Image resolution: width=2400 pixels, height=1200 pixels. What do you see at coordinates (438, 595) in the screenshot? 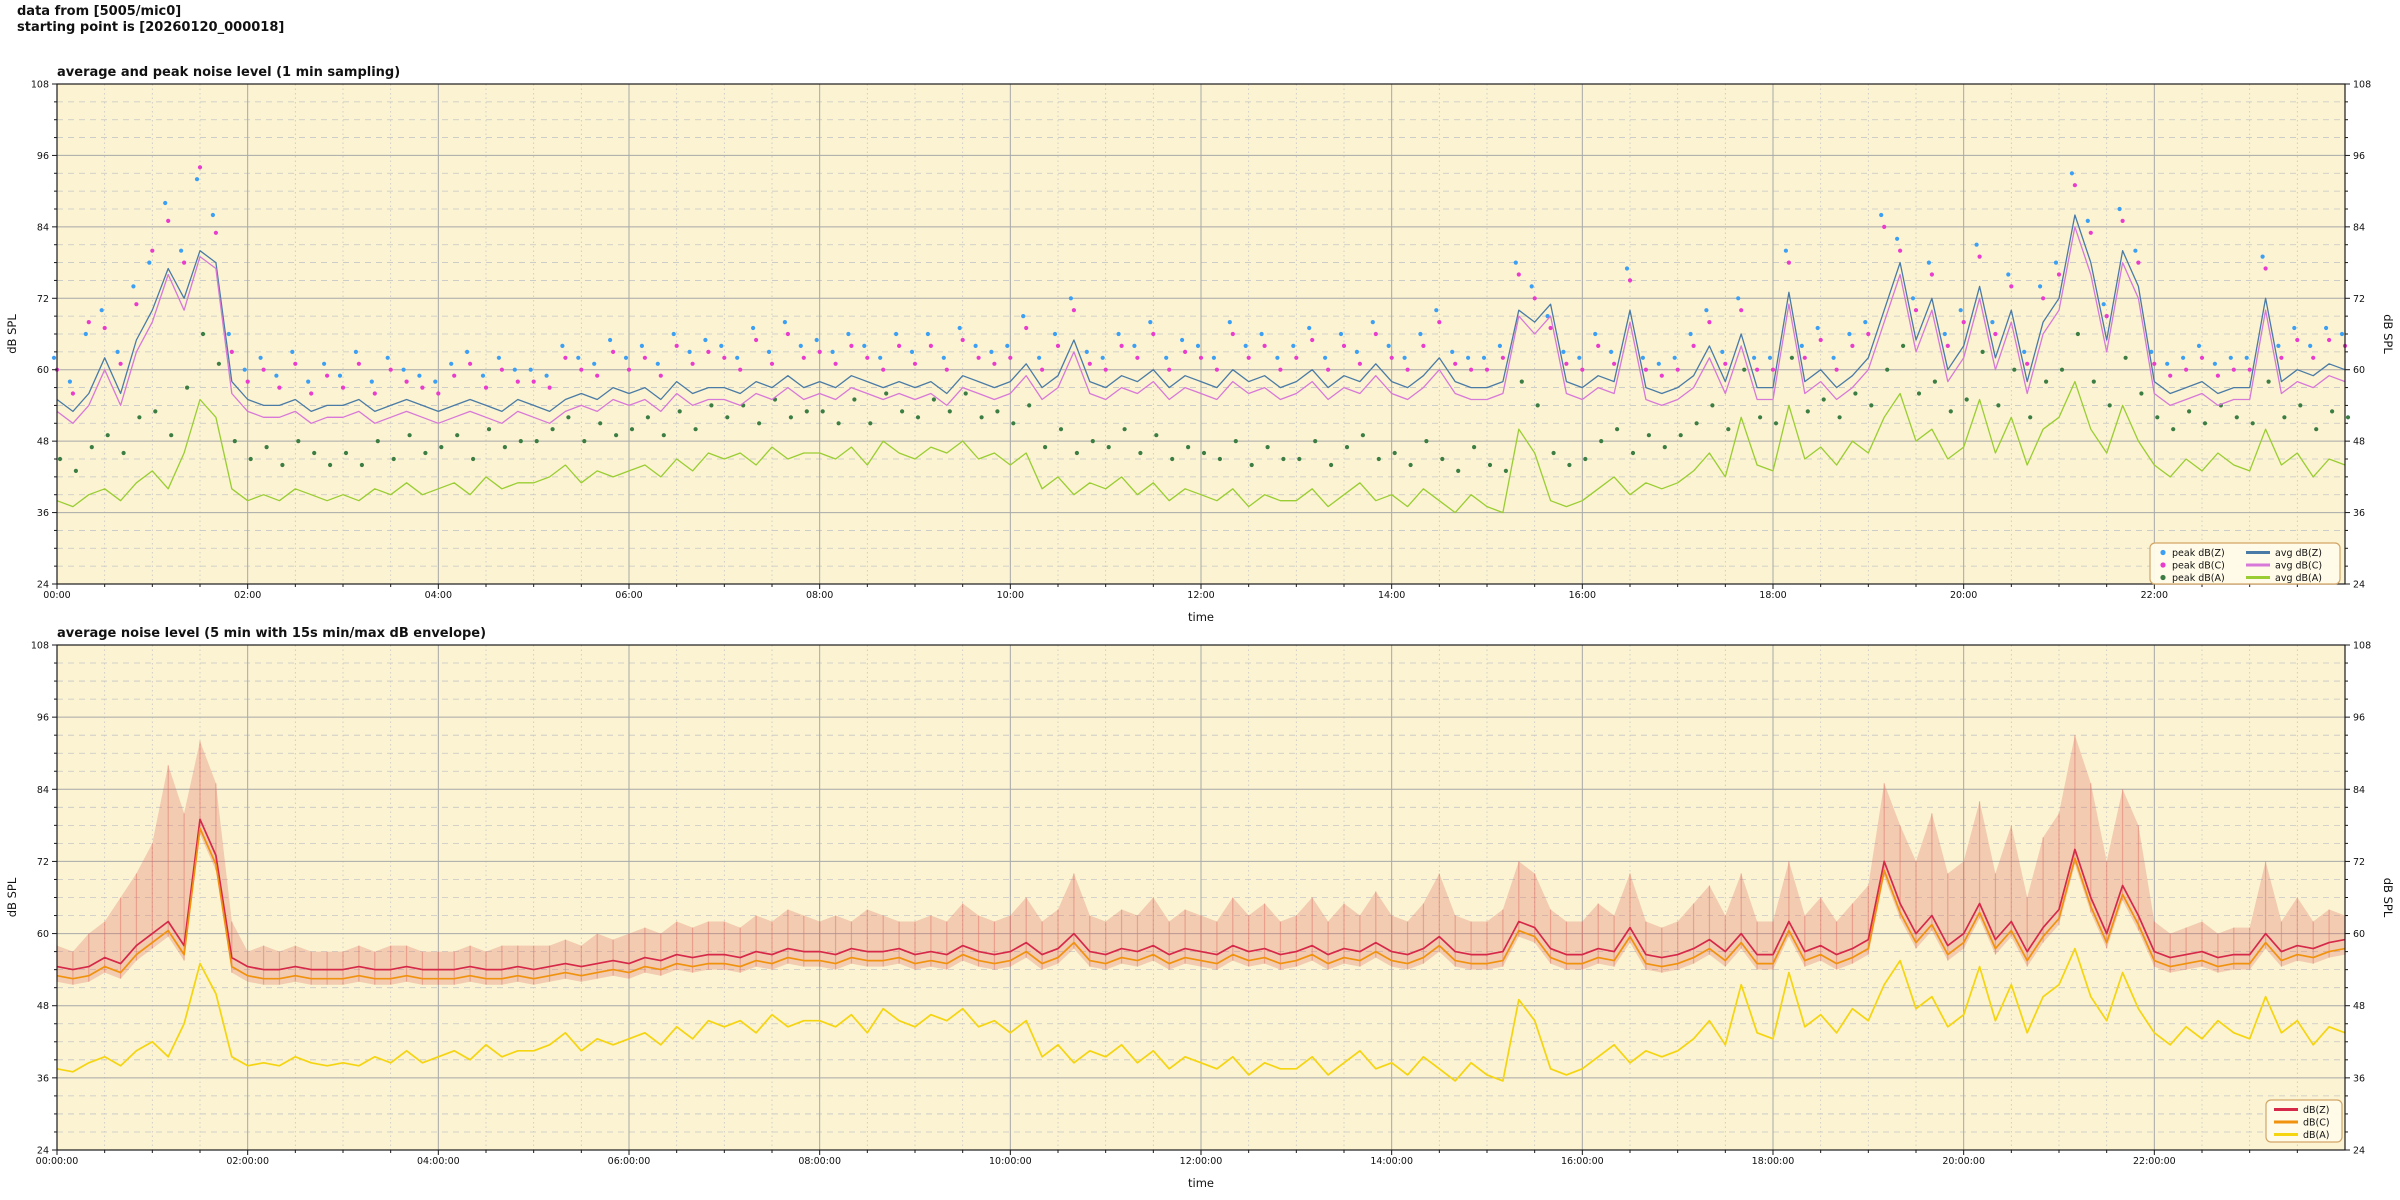
I see `xtick-label: 04:00` at bounding box center [438, 595].